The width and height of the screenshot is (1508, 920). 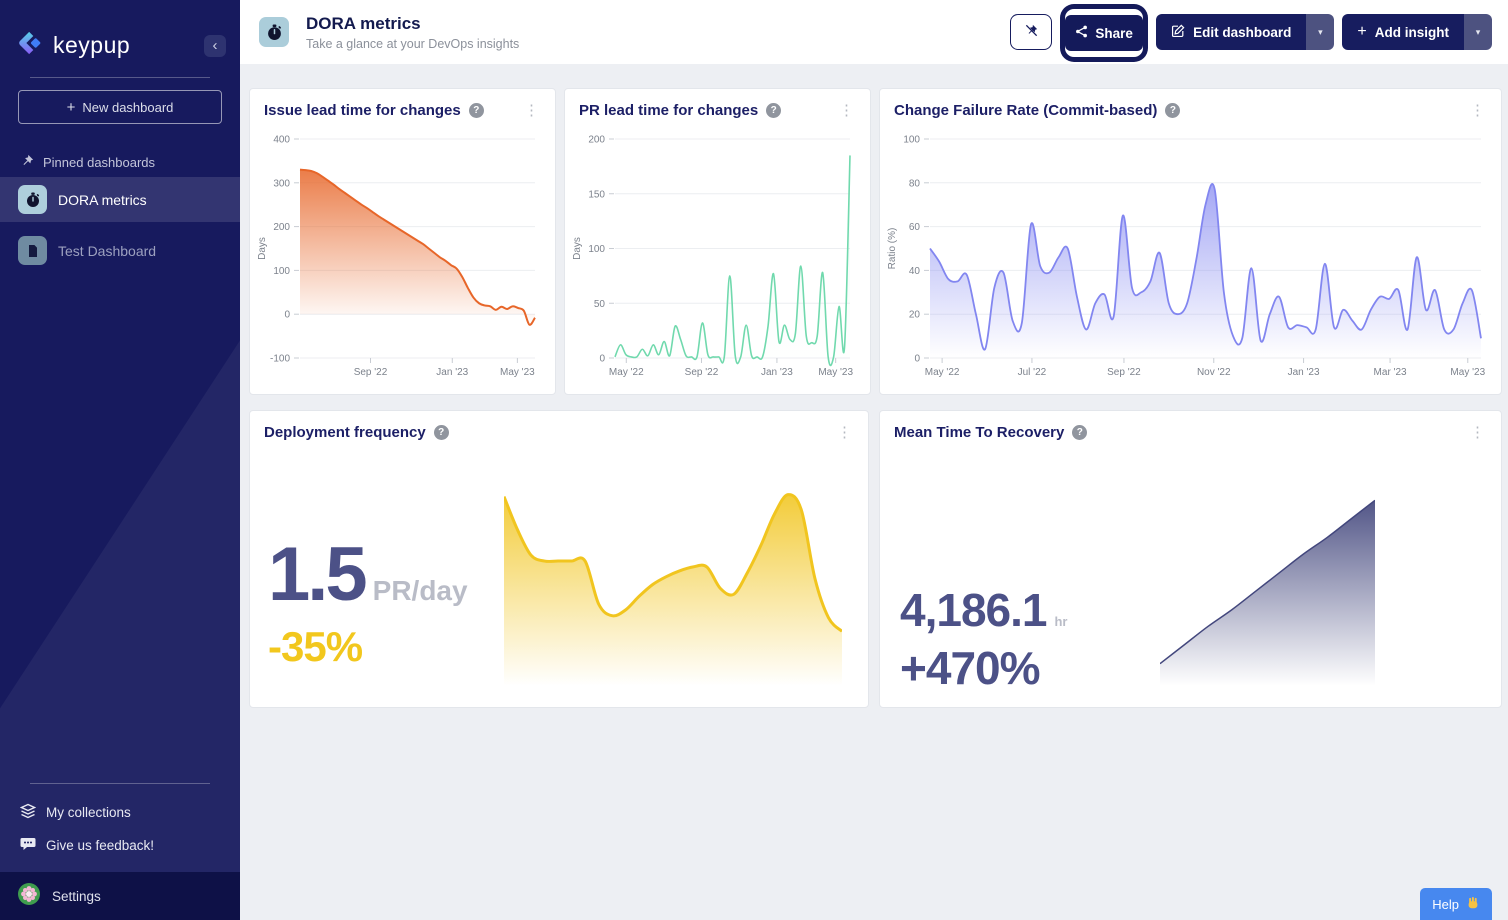 What do you see at coordinates (596, 194) in the screenshot?
I see `svg-text: 150` at bounding box center [596, 194].